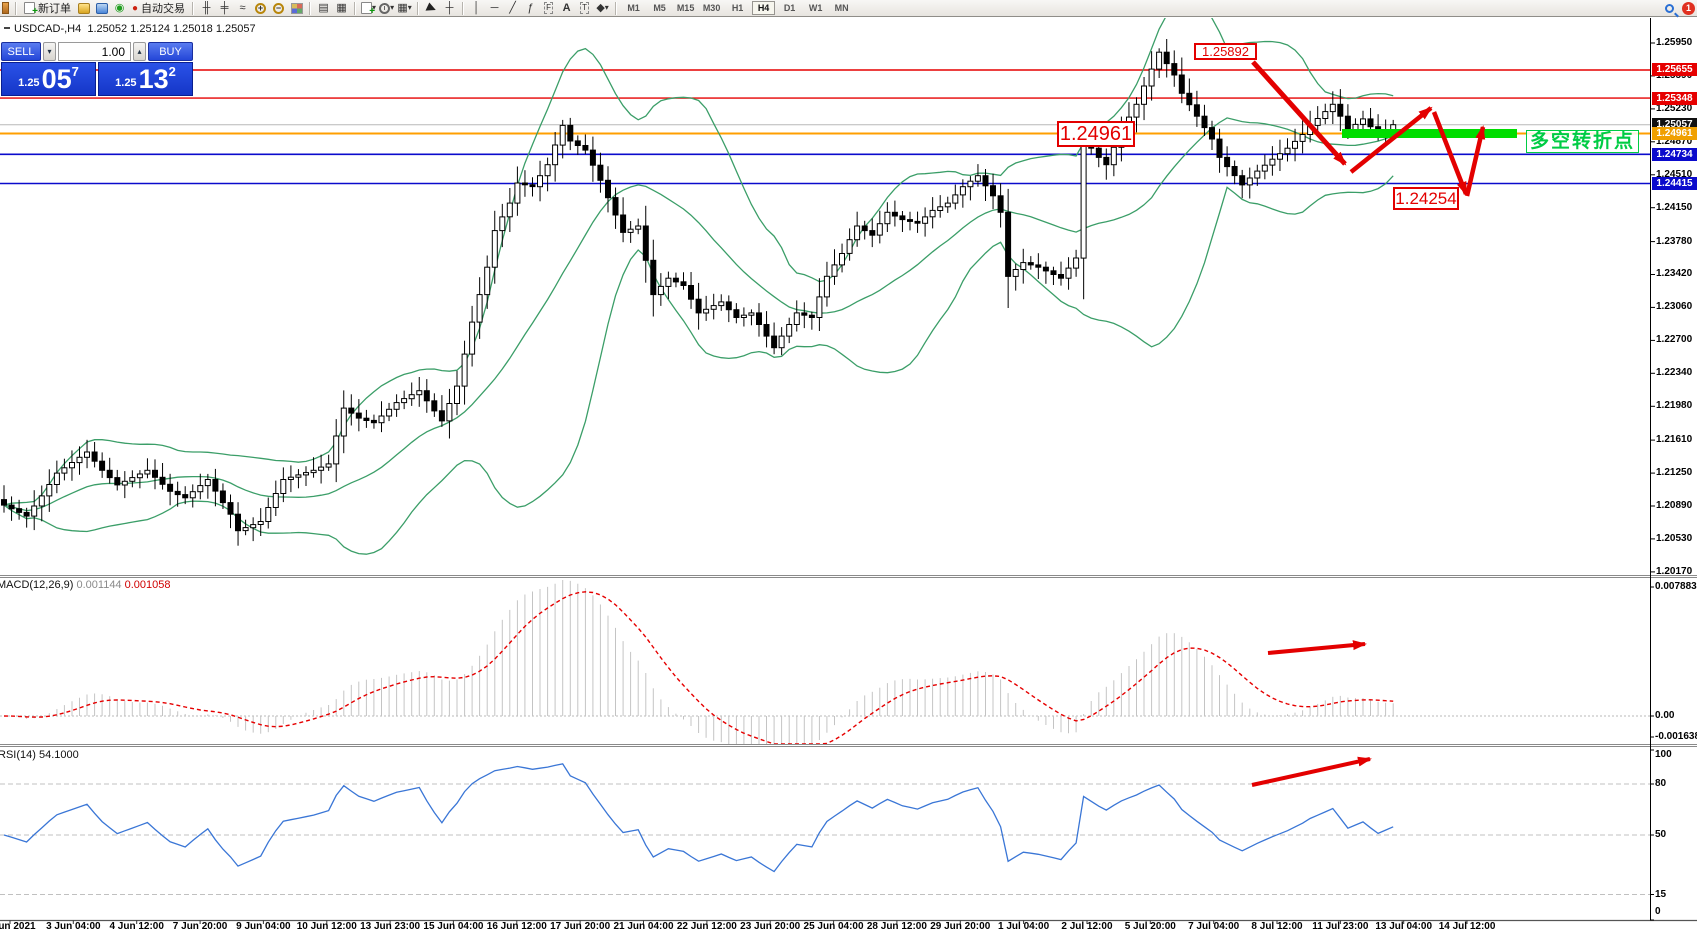  I want to click on text-icon: A, so click(566, 7).